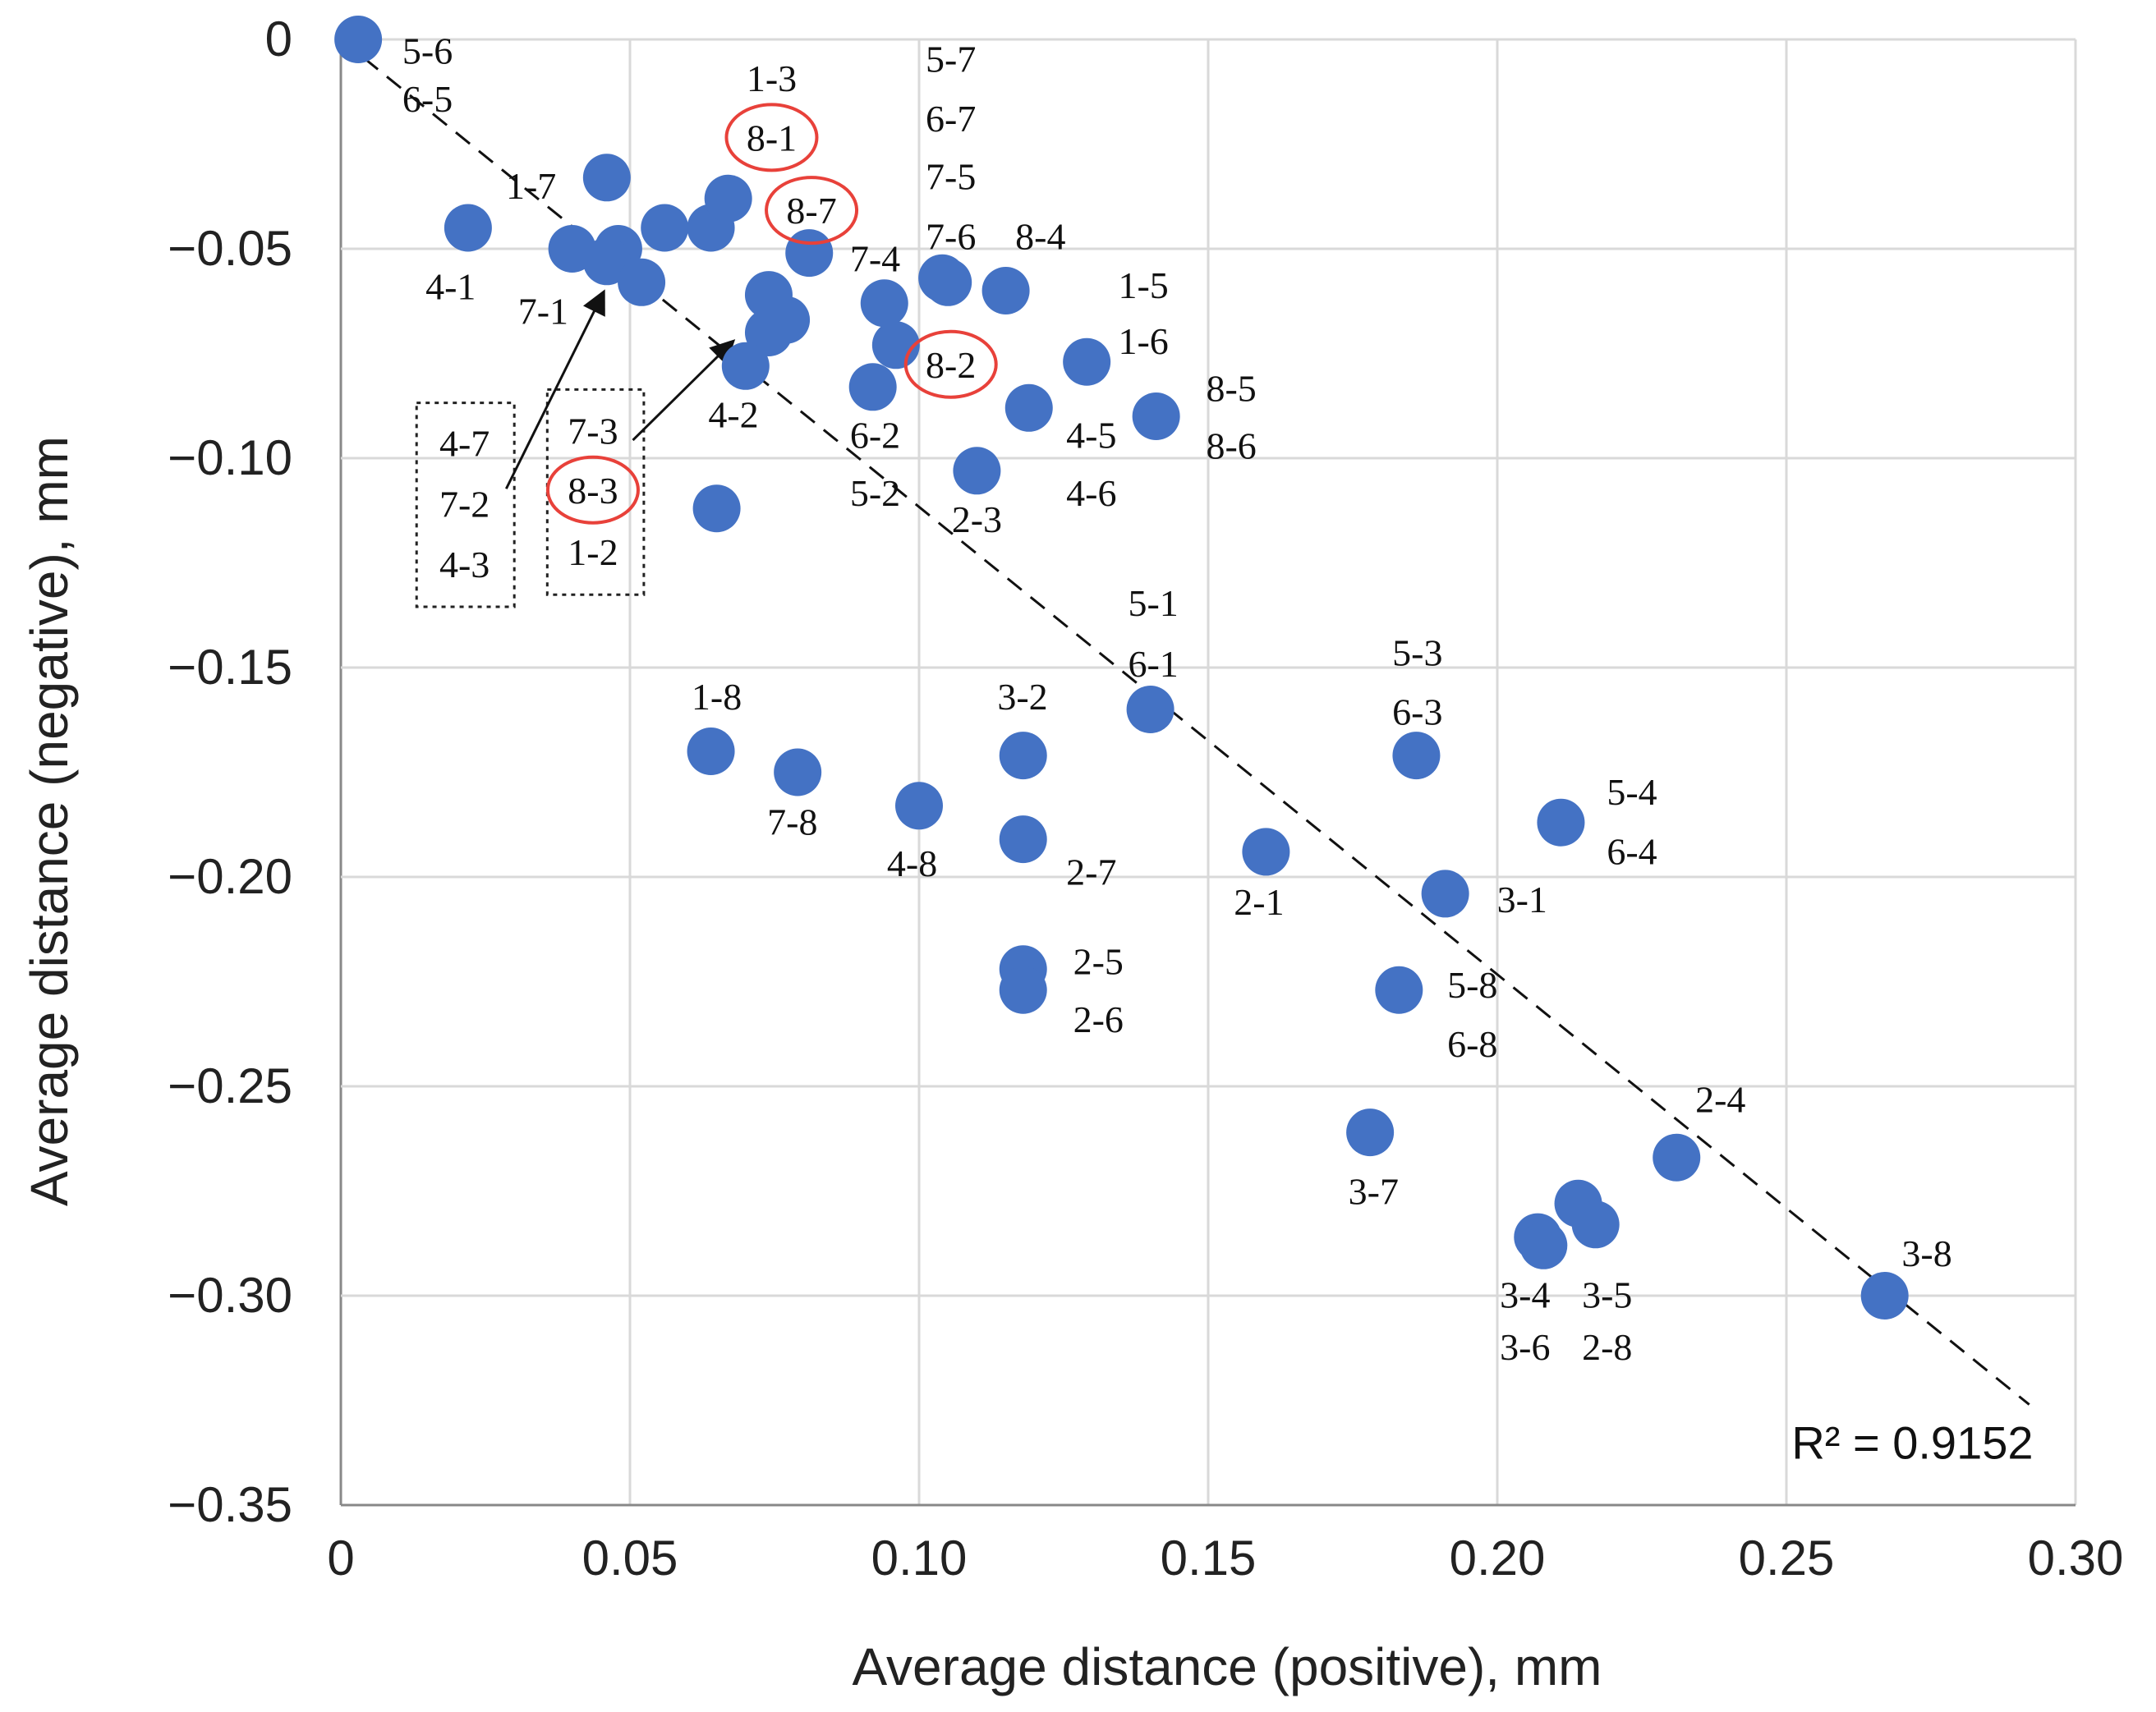  I want to click on point-label: 1-3, so click(772, 78).